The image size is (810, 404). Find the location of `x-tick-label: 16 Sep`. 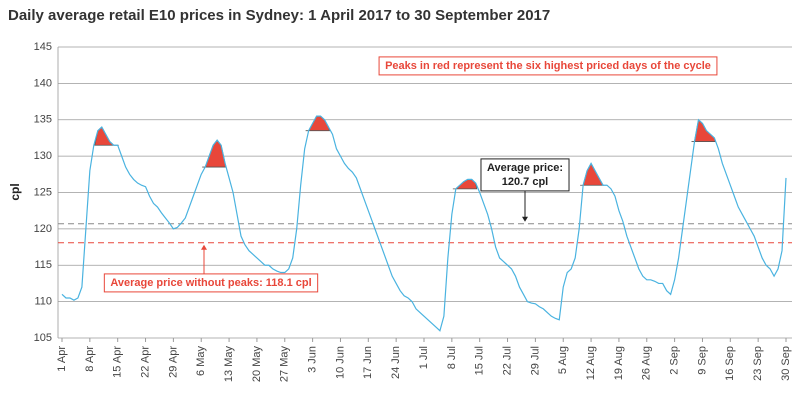

x-tick-label: 16 Sep is located at coordinates (730, 363).